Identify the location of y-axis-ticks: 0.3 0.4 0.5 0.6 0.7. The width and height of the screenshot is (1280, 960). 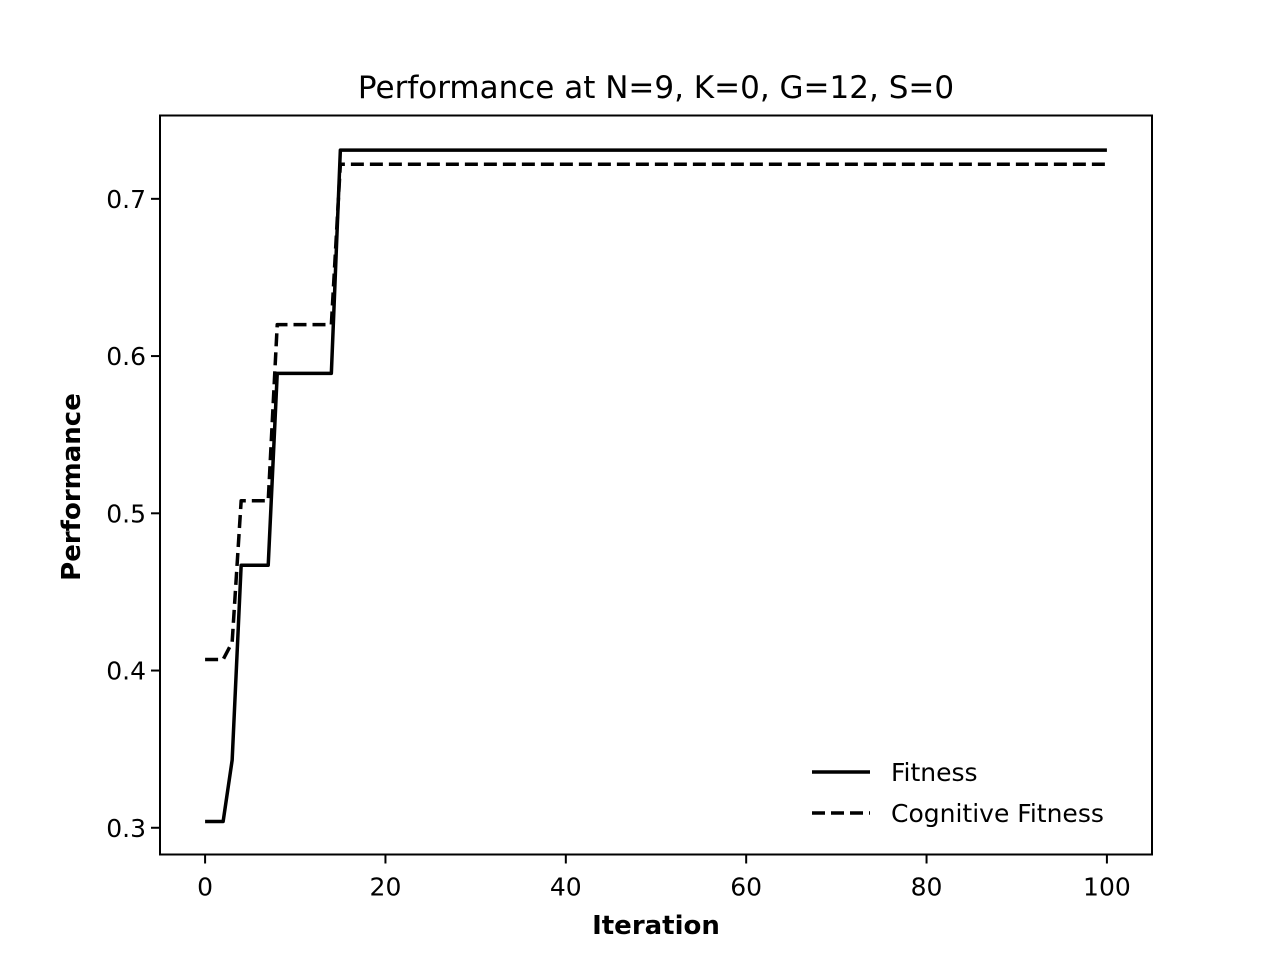
(133, 514).